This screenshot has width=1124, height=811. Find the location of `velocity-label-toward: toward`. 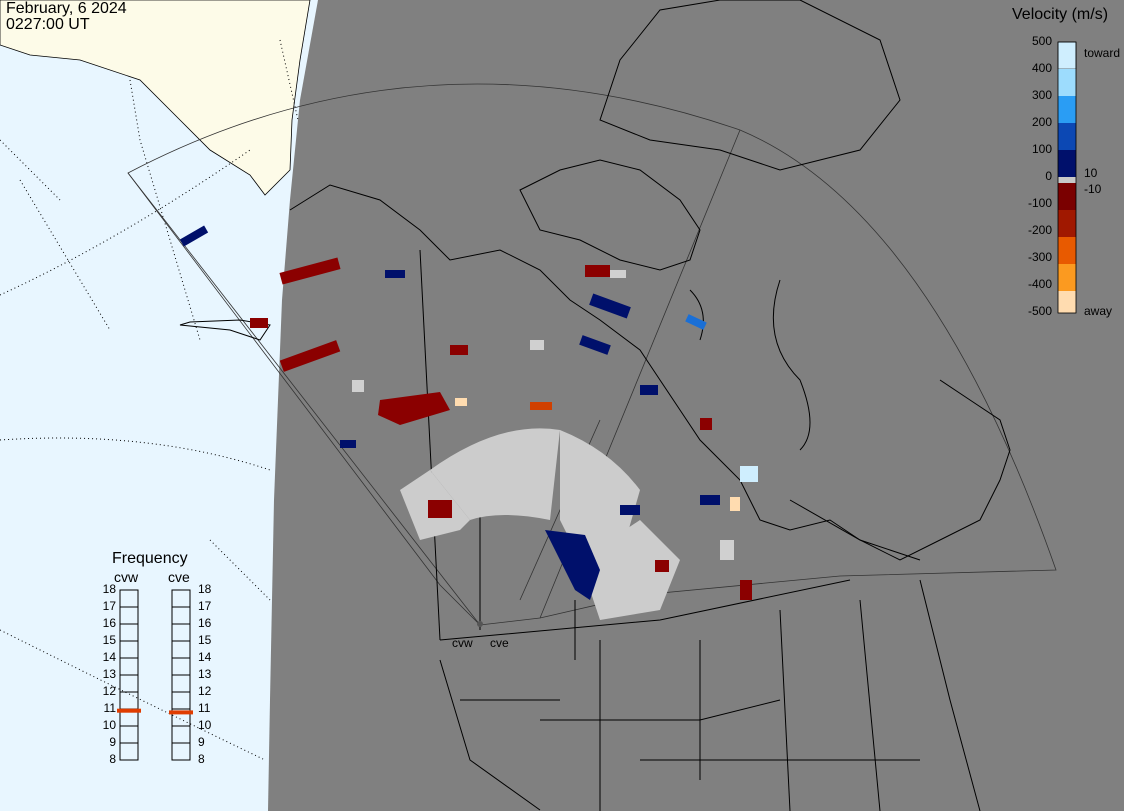

velocity-label-toward: toward is located at coordinates (1102, 53).